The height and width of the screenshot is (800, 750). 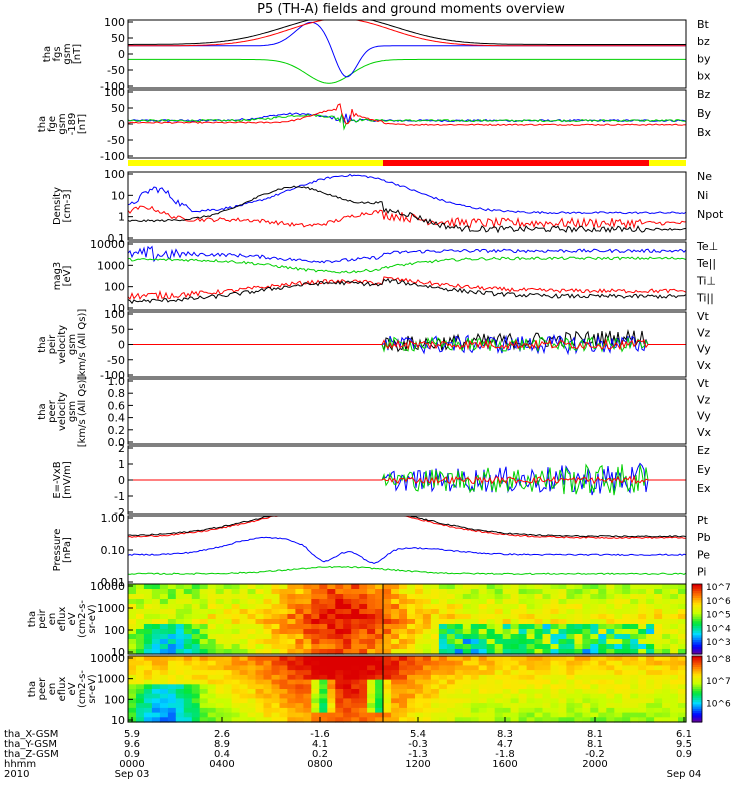 I want to click on legend-label: Bz, so click(x=704, y=94).